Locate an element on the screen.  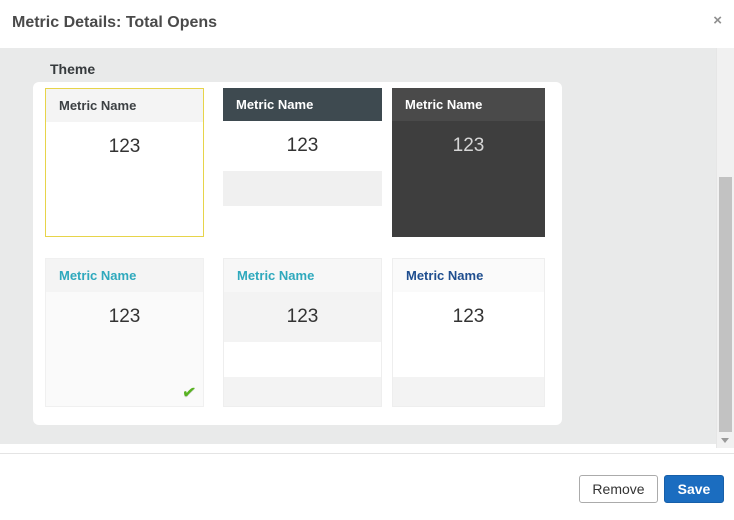
scroll-down-arrow-icon is located at coordinates (725, 440).